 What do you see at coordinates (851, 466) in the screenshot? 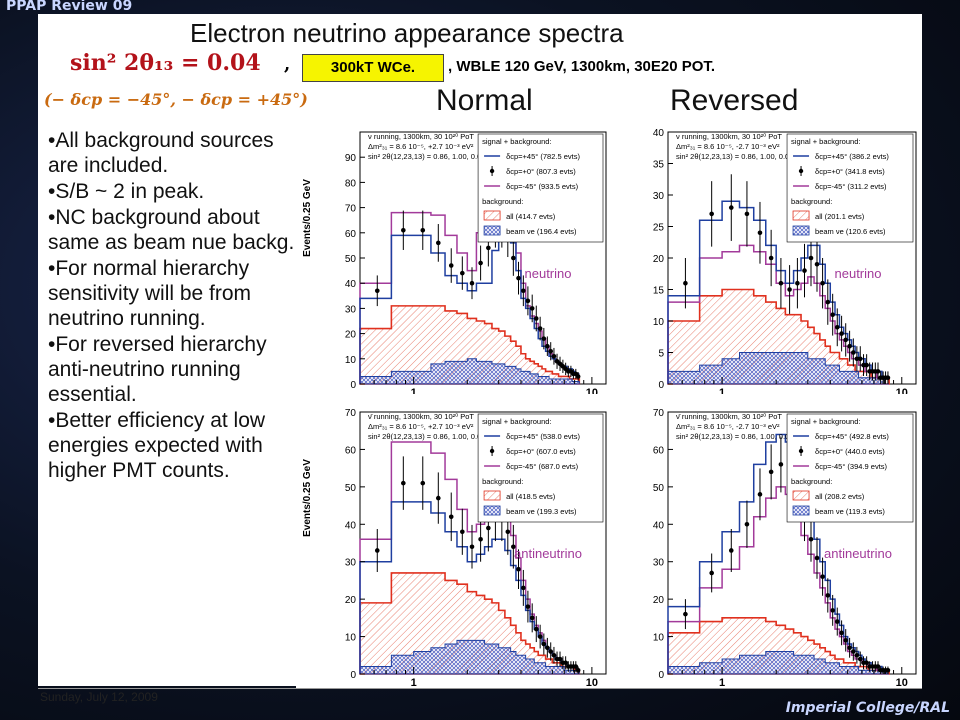
I see `legend-entry-text: δcp=-45° (394.9 evts)` at bounding box center [851, 466].